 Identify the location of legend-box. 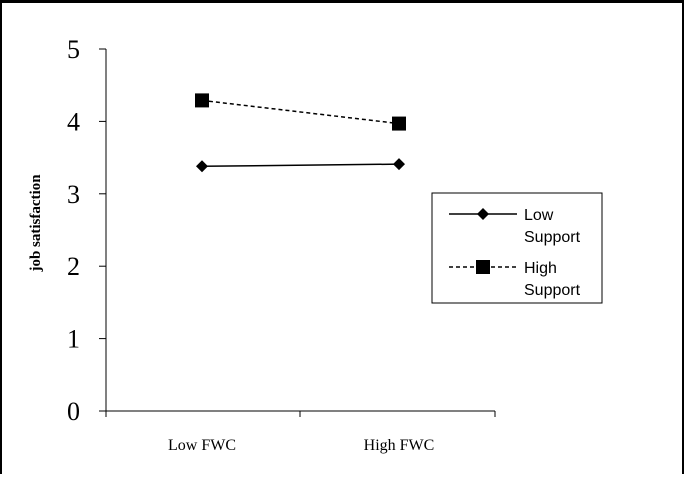
(517, 248).